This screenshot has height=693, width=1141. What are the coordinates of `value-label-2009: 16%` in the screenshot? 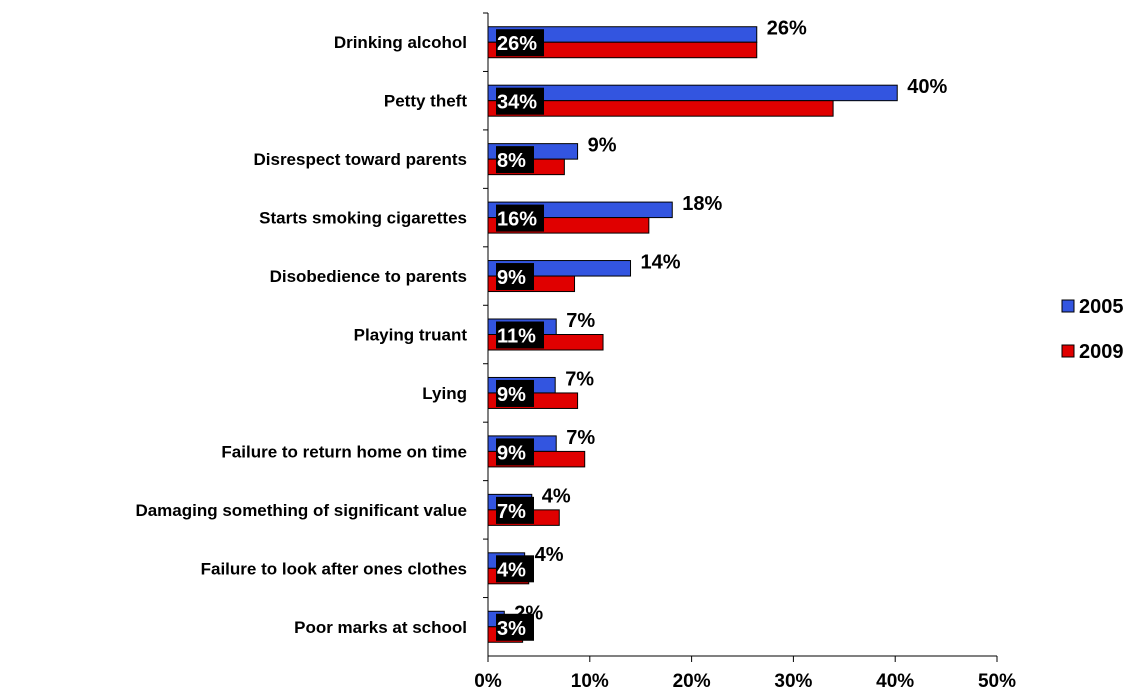 It's located at (517, 220).